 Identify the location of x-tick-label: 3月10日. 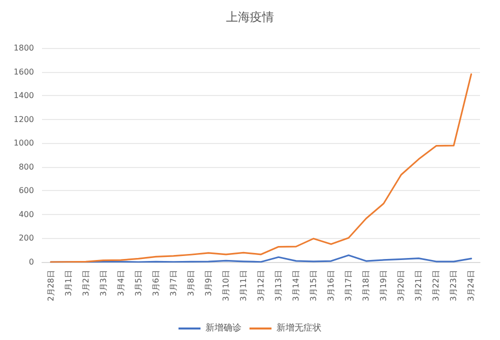
(225, 286).